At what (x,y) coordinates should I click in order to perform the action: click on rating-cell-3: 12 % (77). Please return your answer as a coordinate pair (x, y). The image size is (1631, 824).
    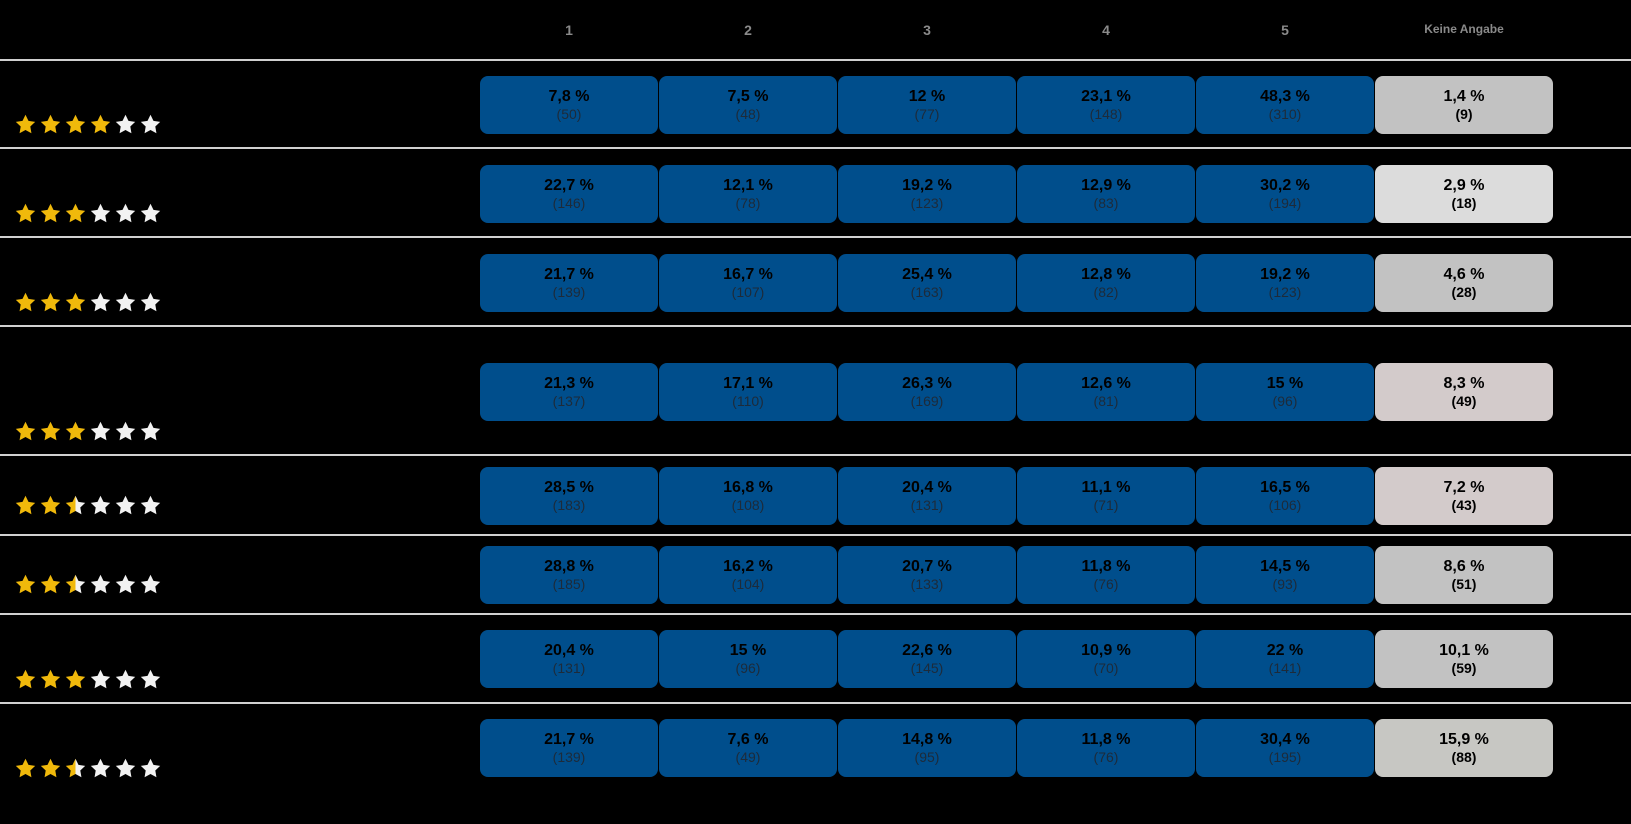
    Looking at the image, I should click on (927, 105).